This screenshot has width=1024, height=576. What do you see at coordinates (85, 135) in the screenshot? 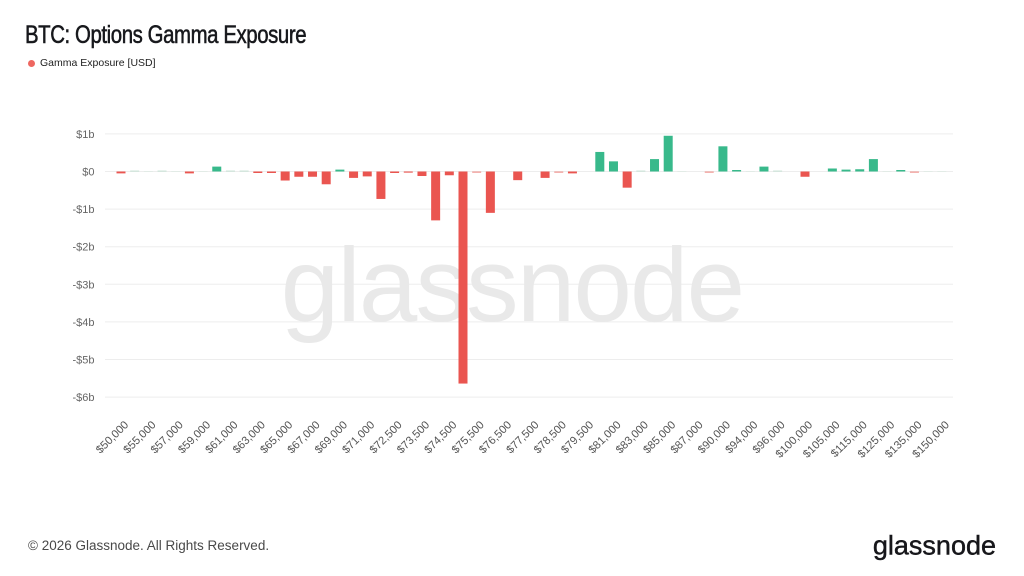
I see `svg-text: $1b` at bounding box center [85, 135].